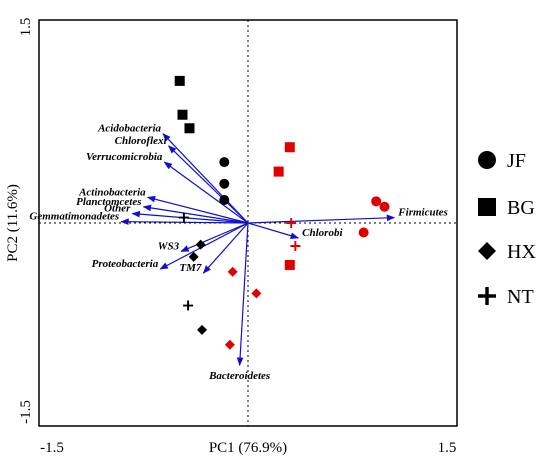 The height and width of the screenshot is (473, 554). I want to click on x-tick-max: 1.5, so click(447, 448).